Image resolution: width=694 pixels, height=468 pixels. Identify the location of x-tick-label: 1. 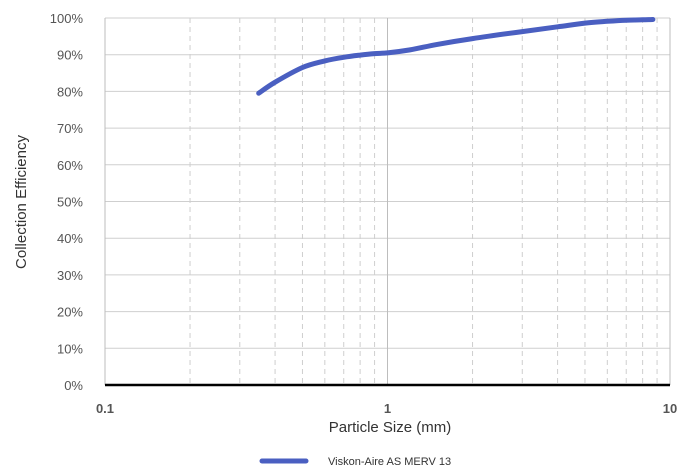
(387, 408).